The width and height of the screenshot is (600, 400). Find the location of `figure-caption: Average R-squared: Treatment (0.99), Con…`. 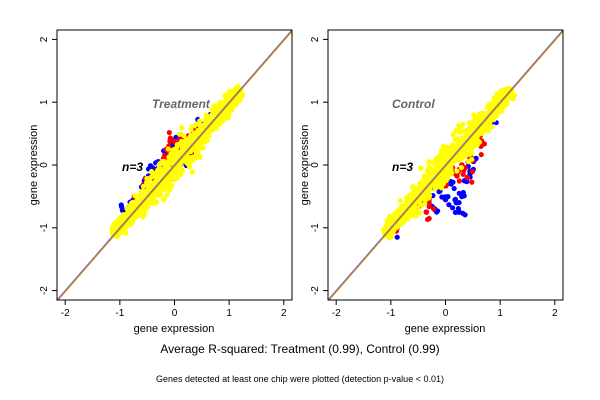

figure-caption: Average R-squared: Treatment (0.99), Con… is located at coordinates (300, 349).